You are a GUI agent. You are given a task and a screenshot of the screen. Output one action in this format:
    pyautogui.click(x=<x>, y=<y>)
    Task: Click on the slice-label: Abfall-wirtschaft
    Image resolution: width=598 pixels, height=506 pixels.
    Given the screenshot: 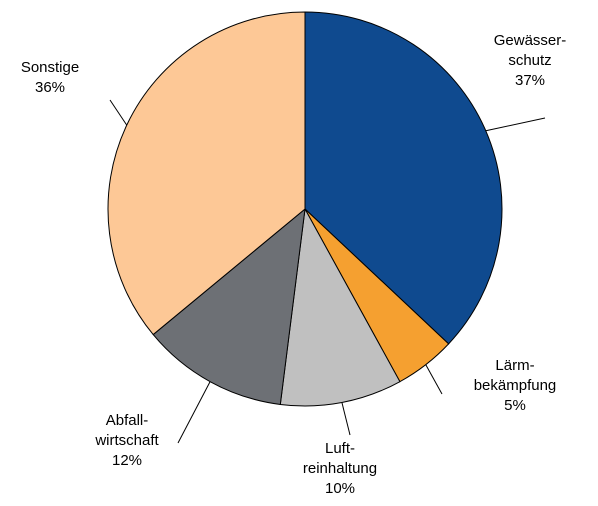 What is the action you would take?
    pyautogui.click(x=126, y=430)
    